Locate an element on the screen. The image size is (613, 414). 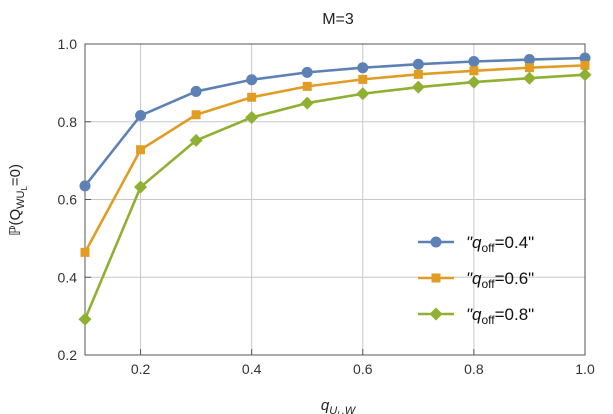
x-tick-label: 0.6 is located at coordinates (363, 369).